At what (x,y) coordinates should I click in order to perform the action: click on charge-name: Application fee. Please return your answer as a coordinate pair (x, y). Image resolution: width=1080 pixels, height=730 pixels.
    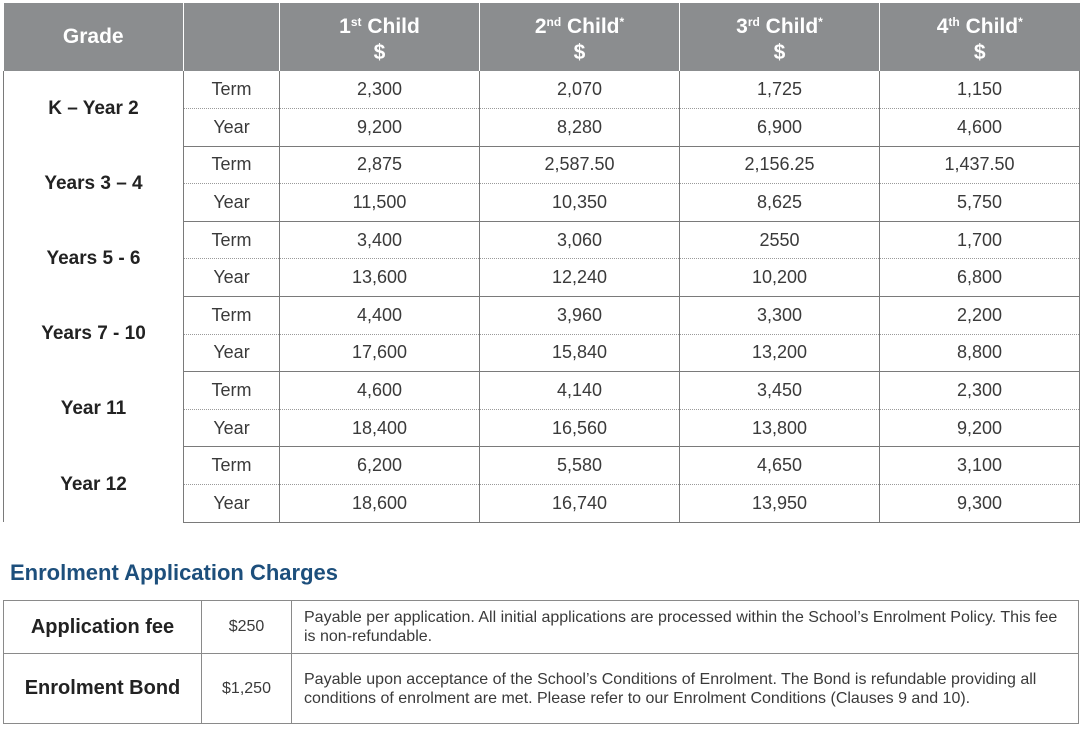
    Looking at the image, I should click on (102, 627).